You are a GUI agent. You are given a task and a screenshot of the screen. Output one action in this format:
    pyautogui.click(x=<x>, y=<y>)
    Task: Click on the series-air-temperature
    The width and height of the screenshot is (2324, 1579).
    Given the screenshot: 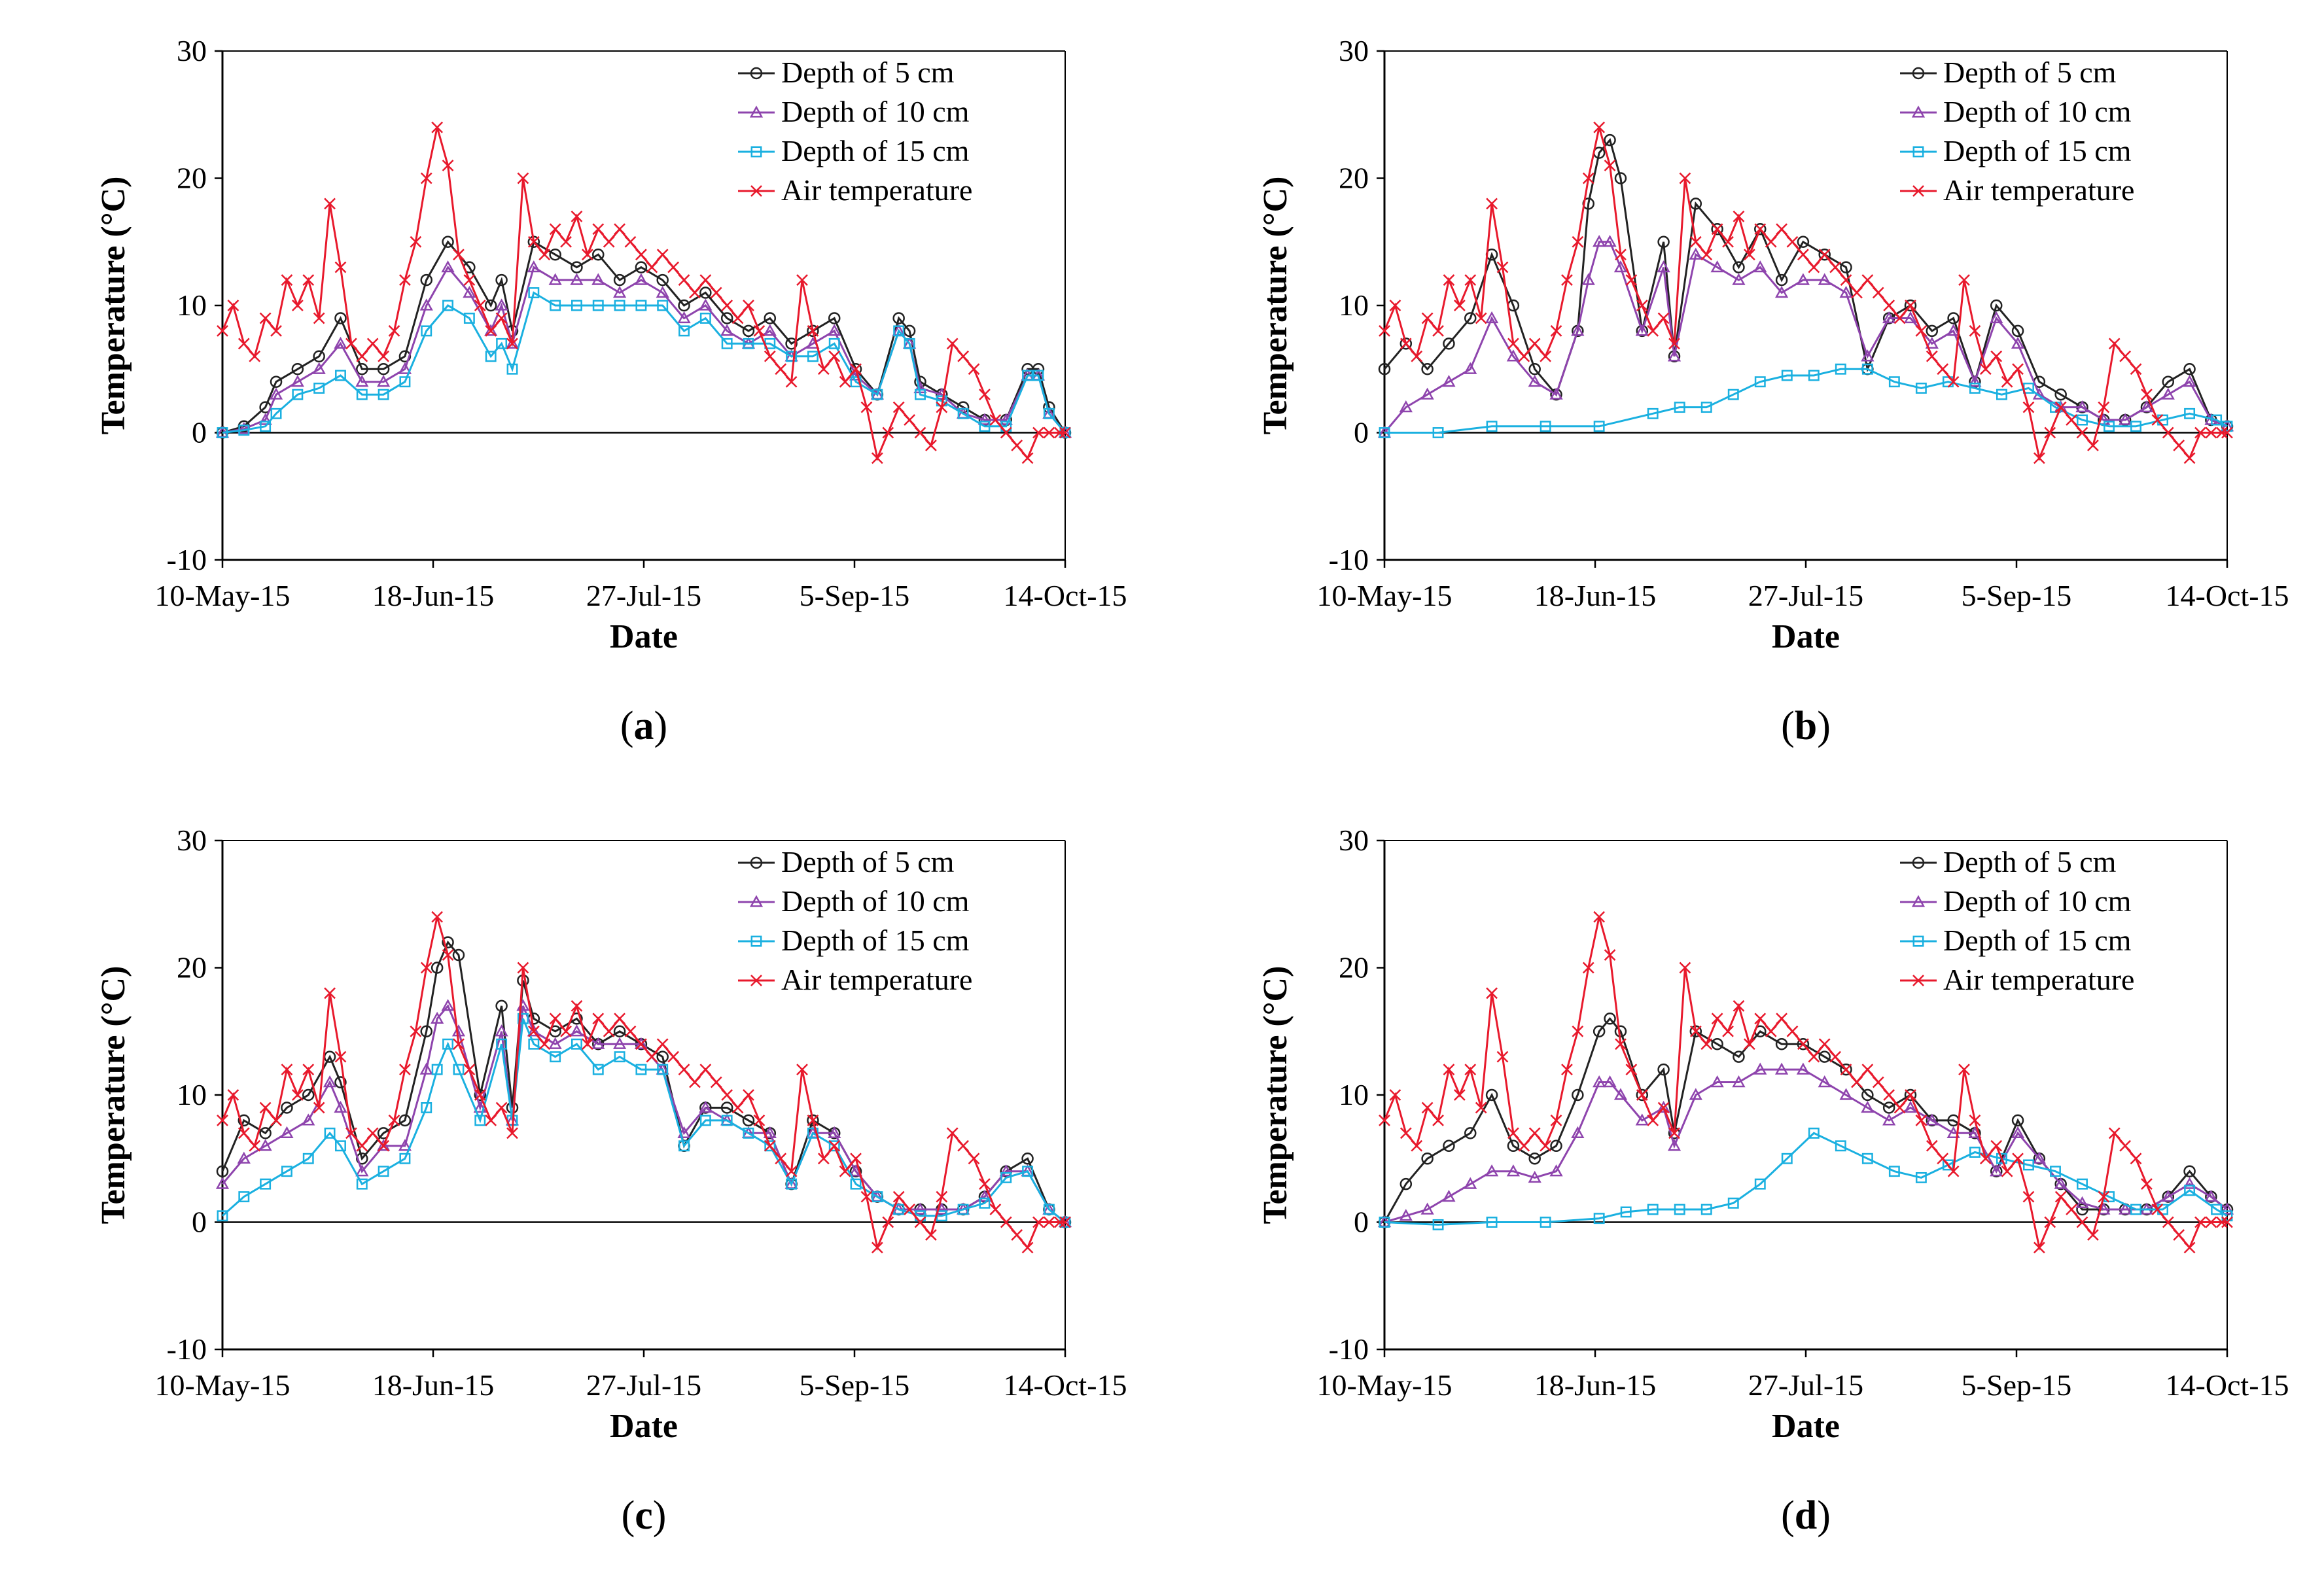 What is the action you would take?
    pyautogui.click(x=644, y=1082)
    